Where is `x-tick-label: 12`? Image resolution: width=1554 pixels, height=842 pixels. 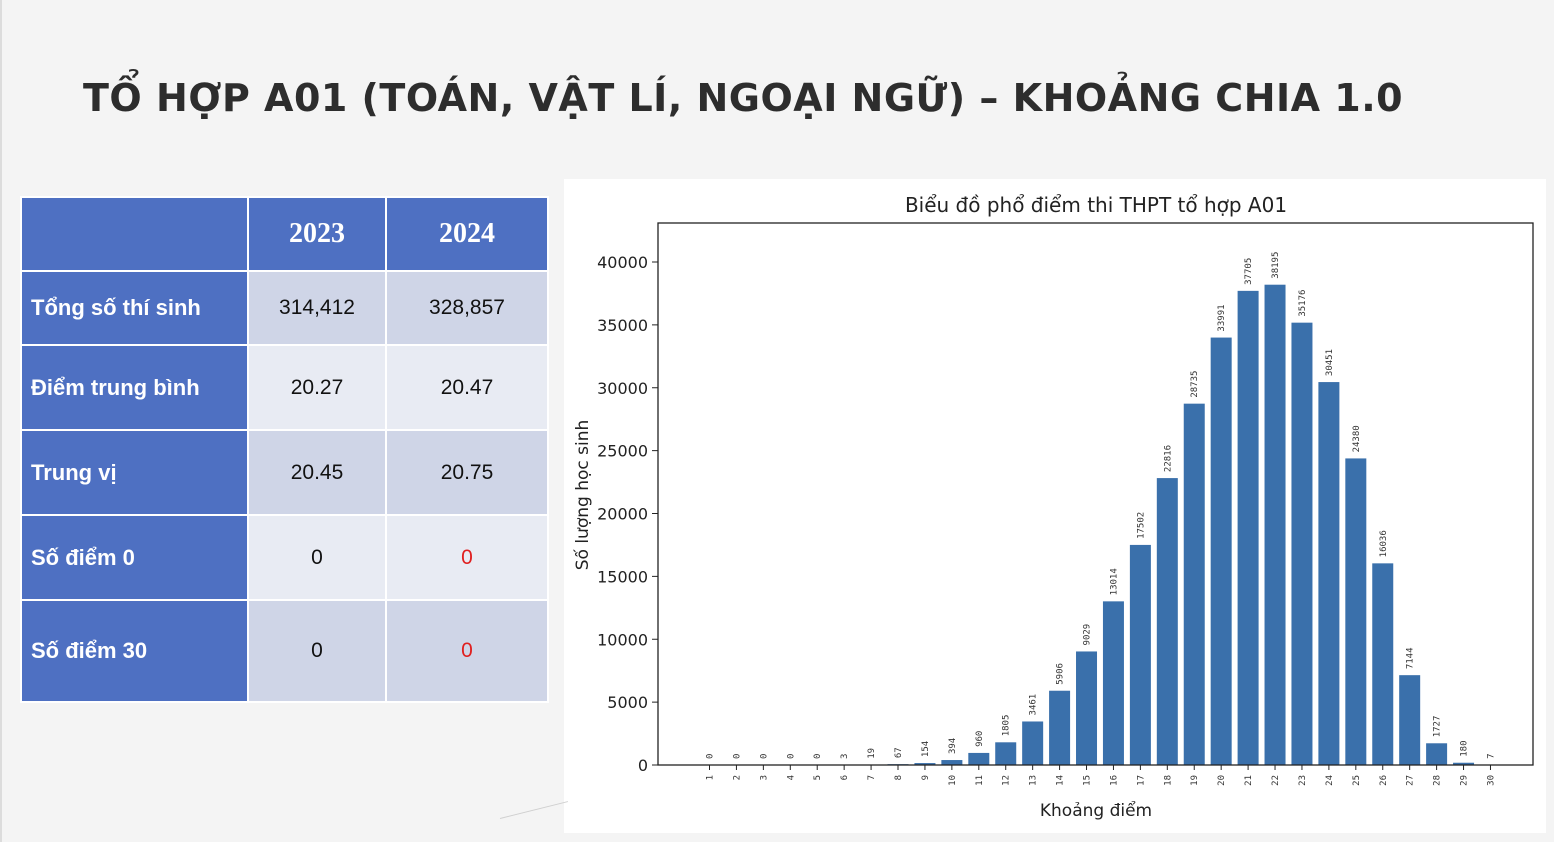
x-tick-label: 12 is located at coordinates (1007, 780).